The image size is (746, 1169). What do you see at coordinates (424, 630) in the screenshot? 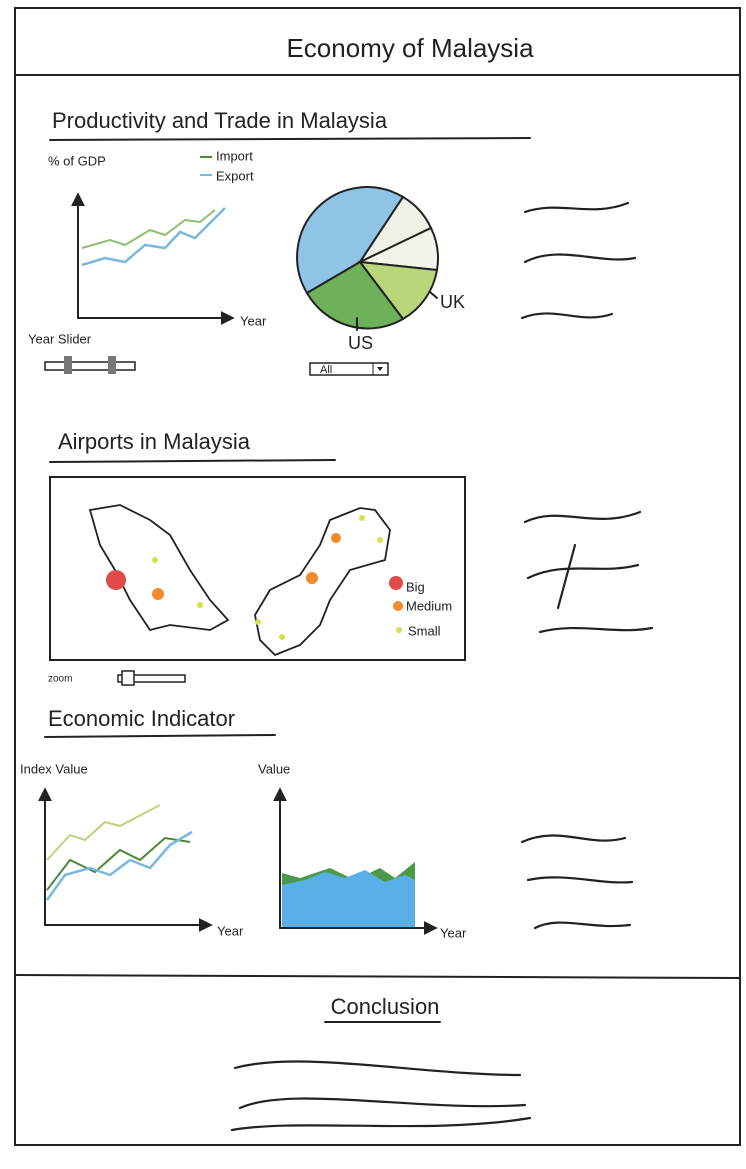
I see `legend-label: Small` at bounding box center [424, 630].